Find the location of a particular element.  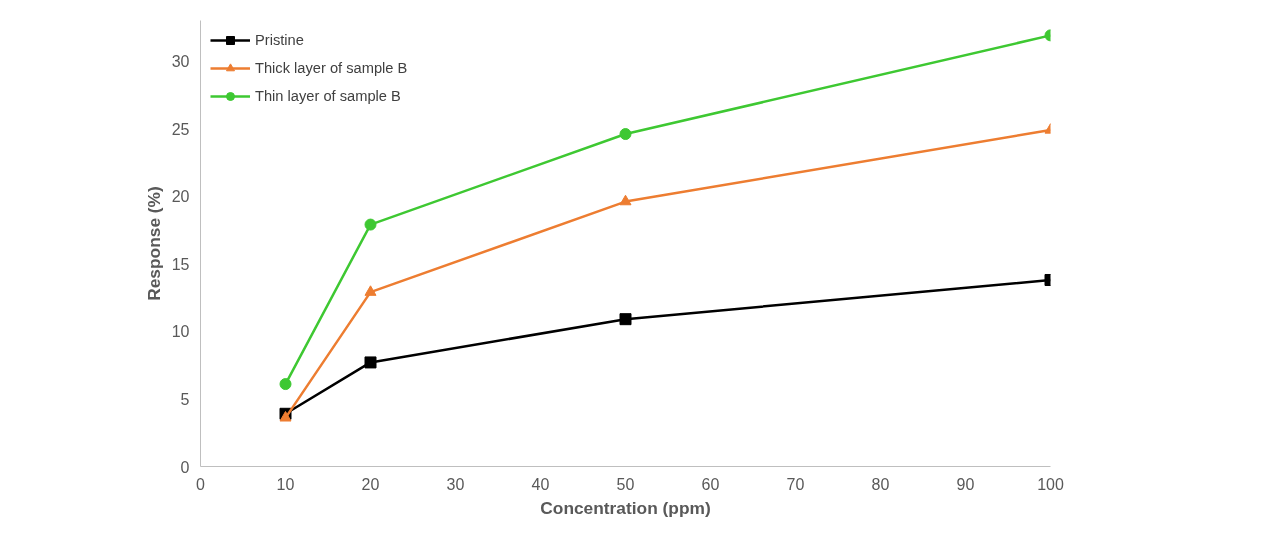

x-axis-title: Concentration (ppm) is located at coordinates (625, 507).